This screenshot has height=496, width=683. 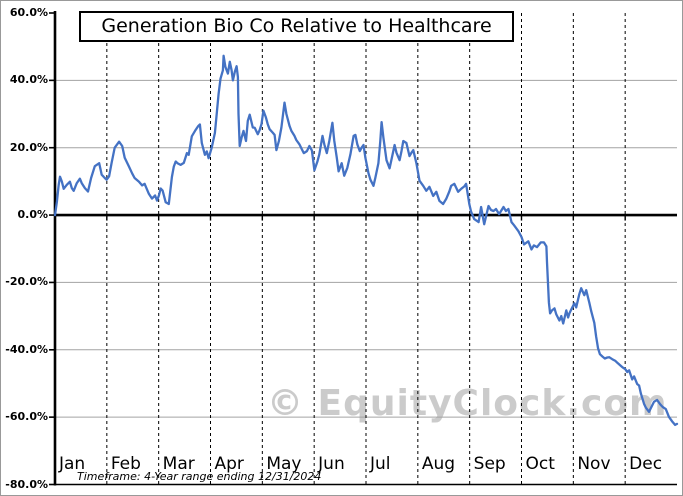 I want to click on y-axis-label: -80.0%, so click(x=26, y=484).